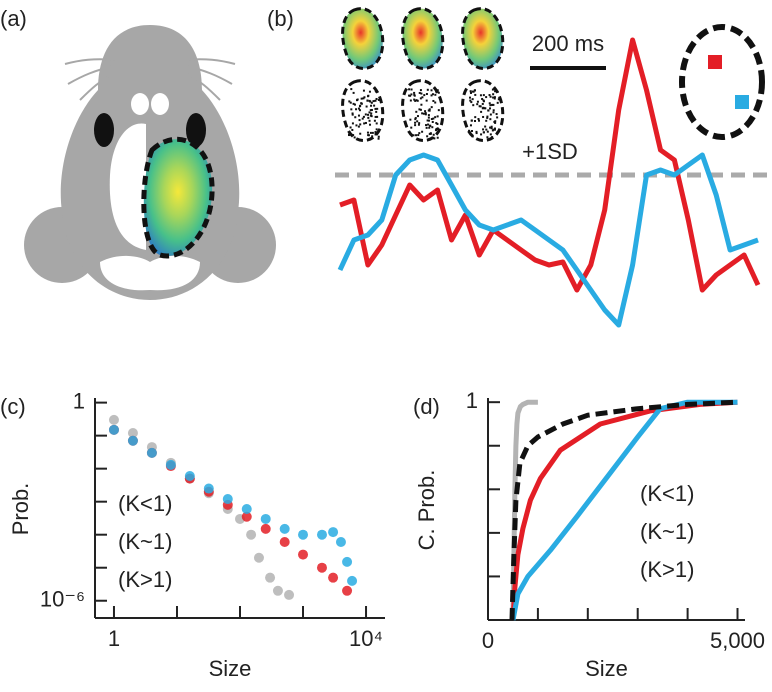 The image size is (772, 692). Describe the element at coordinates (196, 130) in the screenshot. I see `eye` at that location.